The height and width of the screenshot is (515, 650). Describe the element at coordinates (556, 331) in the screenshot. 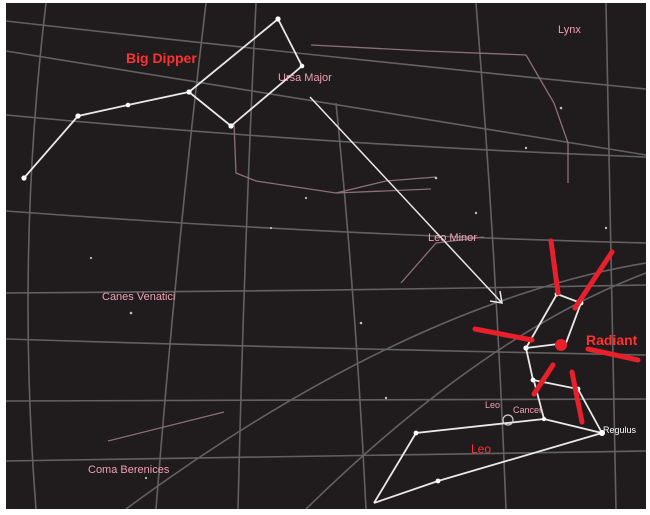

I see `radiant-burst` at that location.